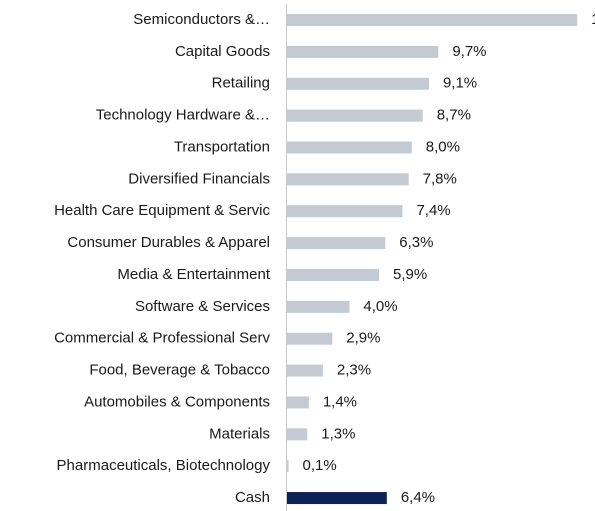 The height and width of the screenshot is (511, 595). What do you see at coordinates (239, 433) in the screenshot?
I see `category-label: Materials` at bounding box center [239, 433].